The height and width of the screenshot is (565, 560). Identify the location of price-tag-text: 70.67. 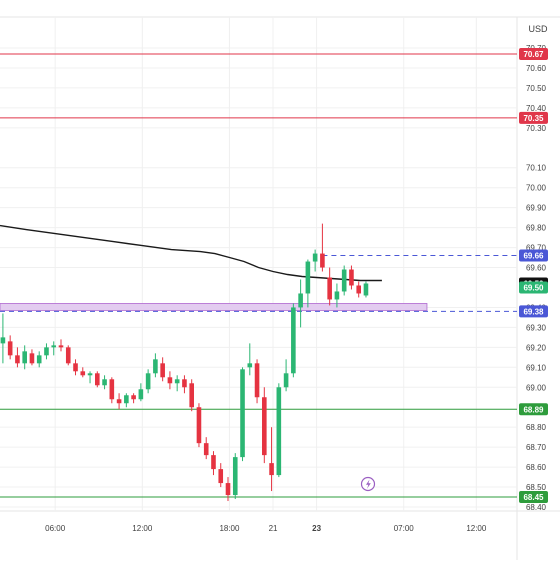
(533, 54).